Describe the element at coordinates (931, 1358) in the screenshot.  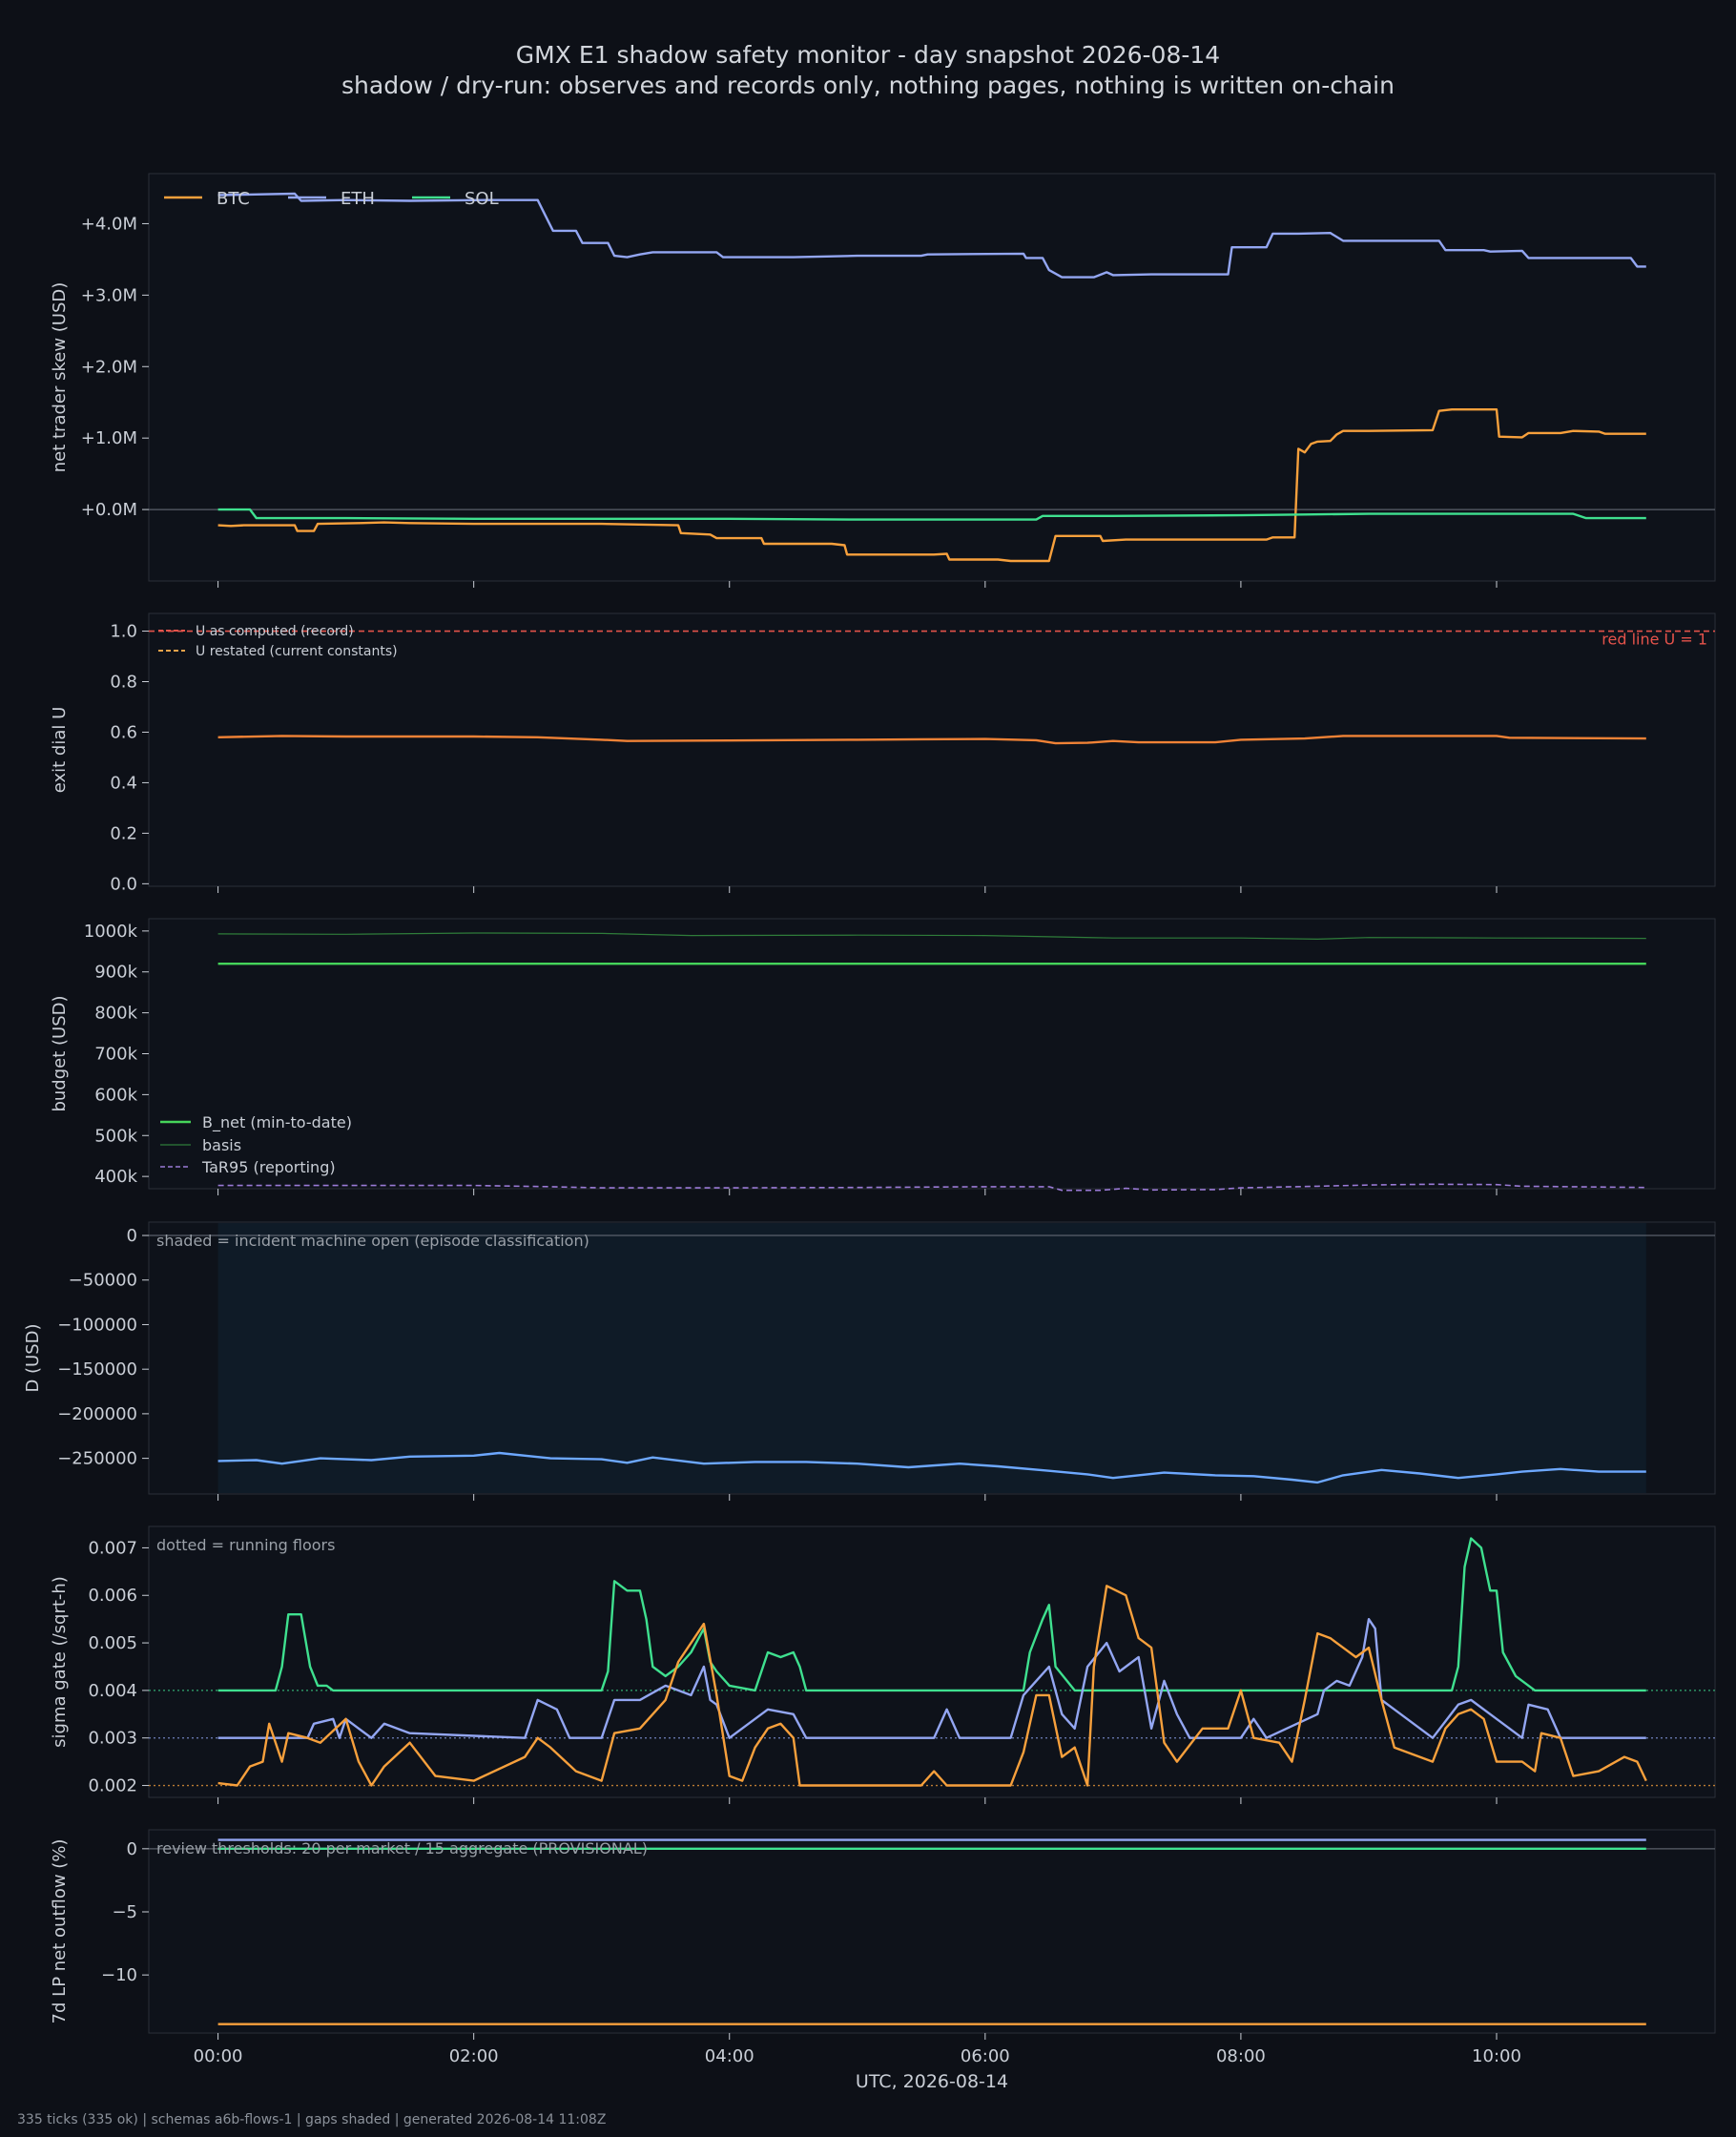
I see `incident-shade` at that location.